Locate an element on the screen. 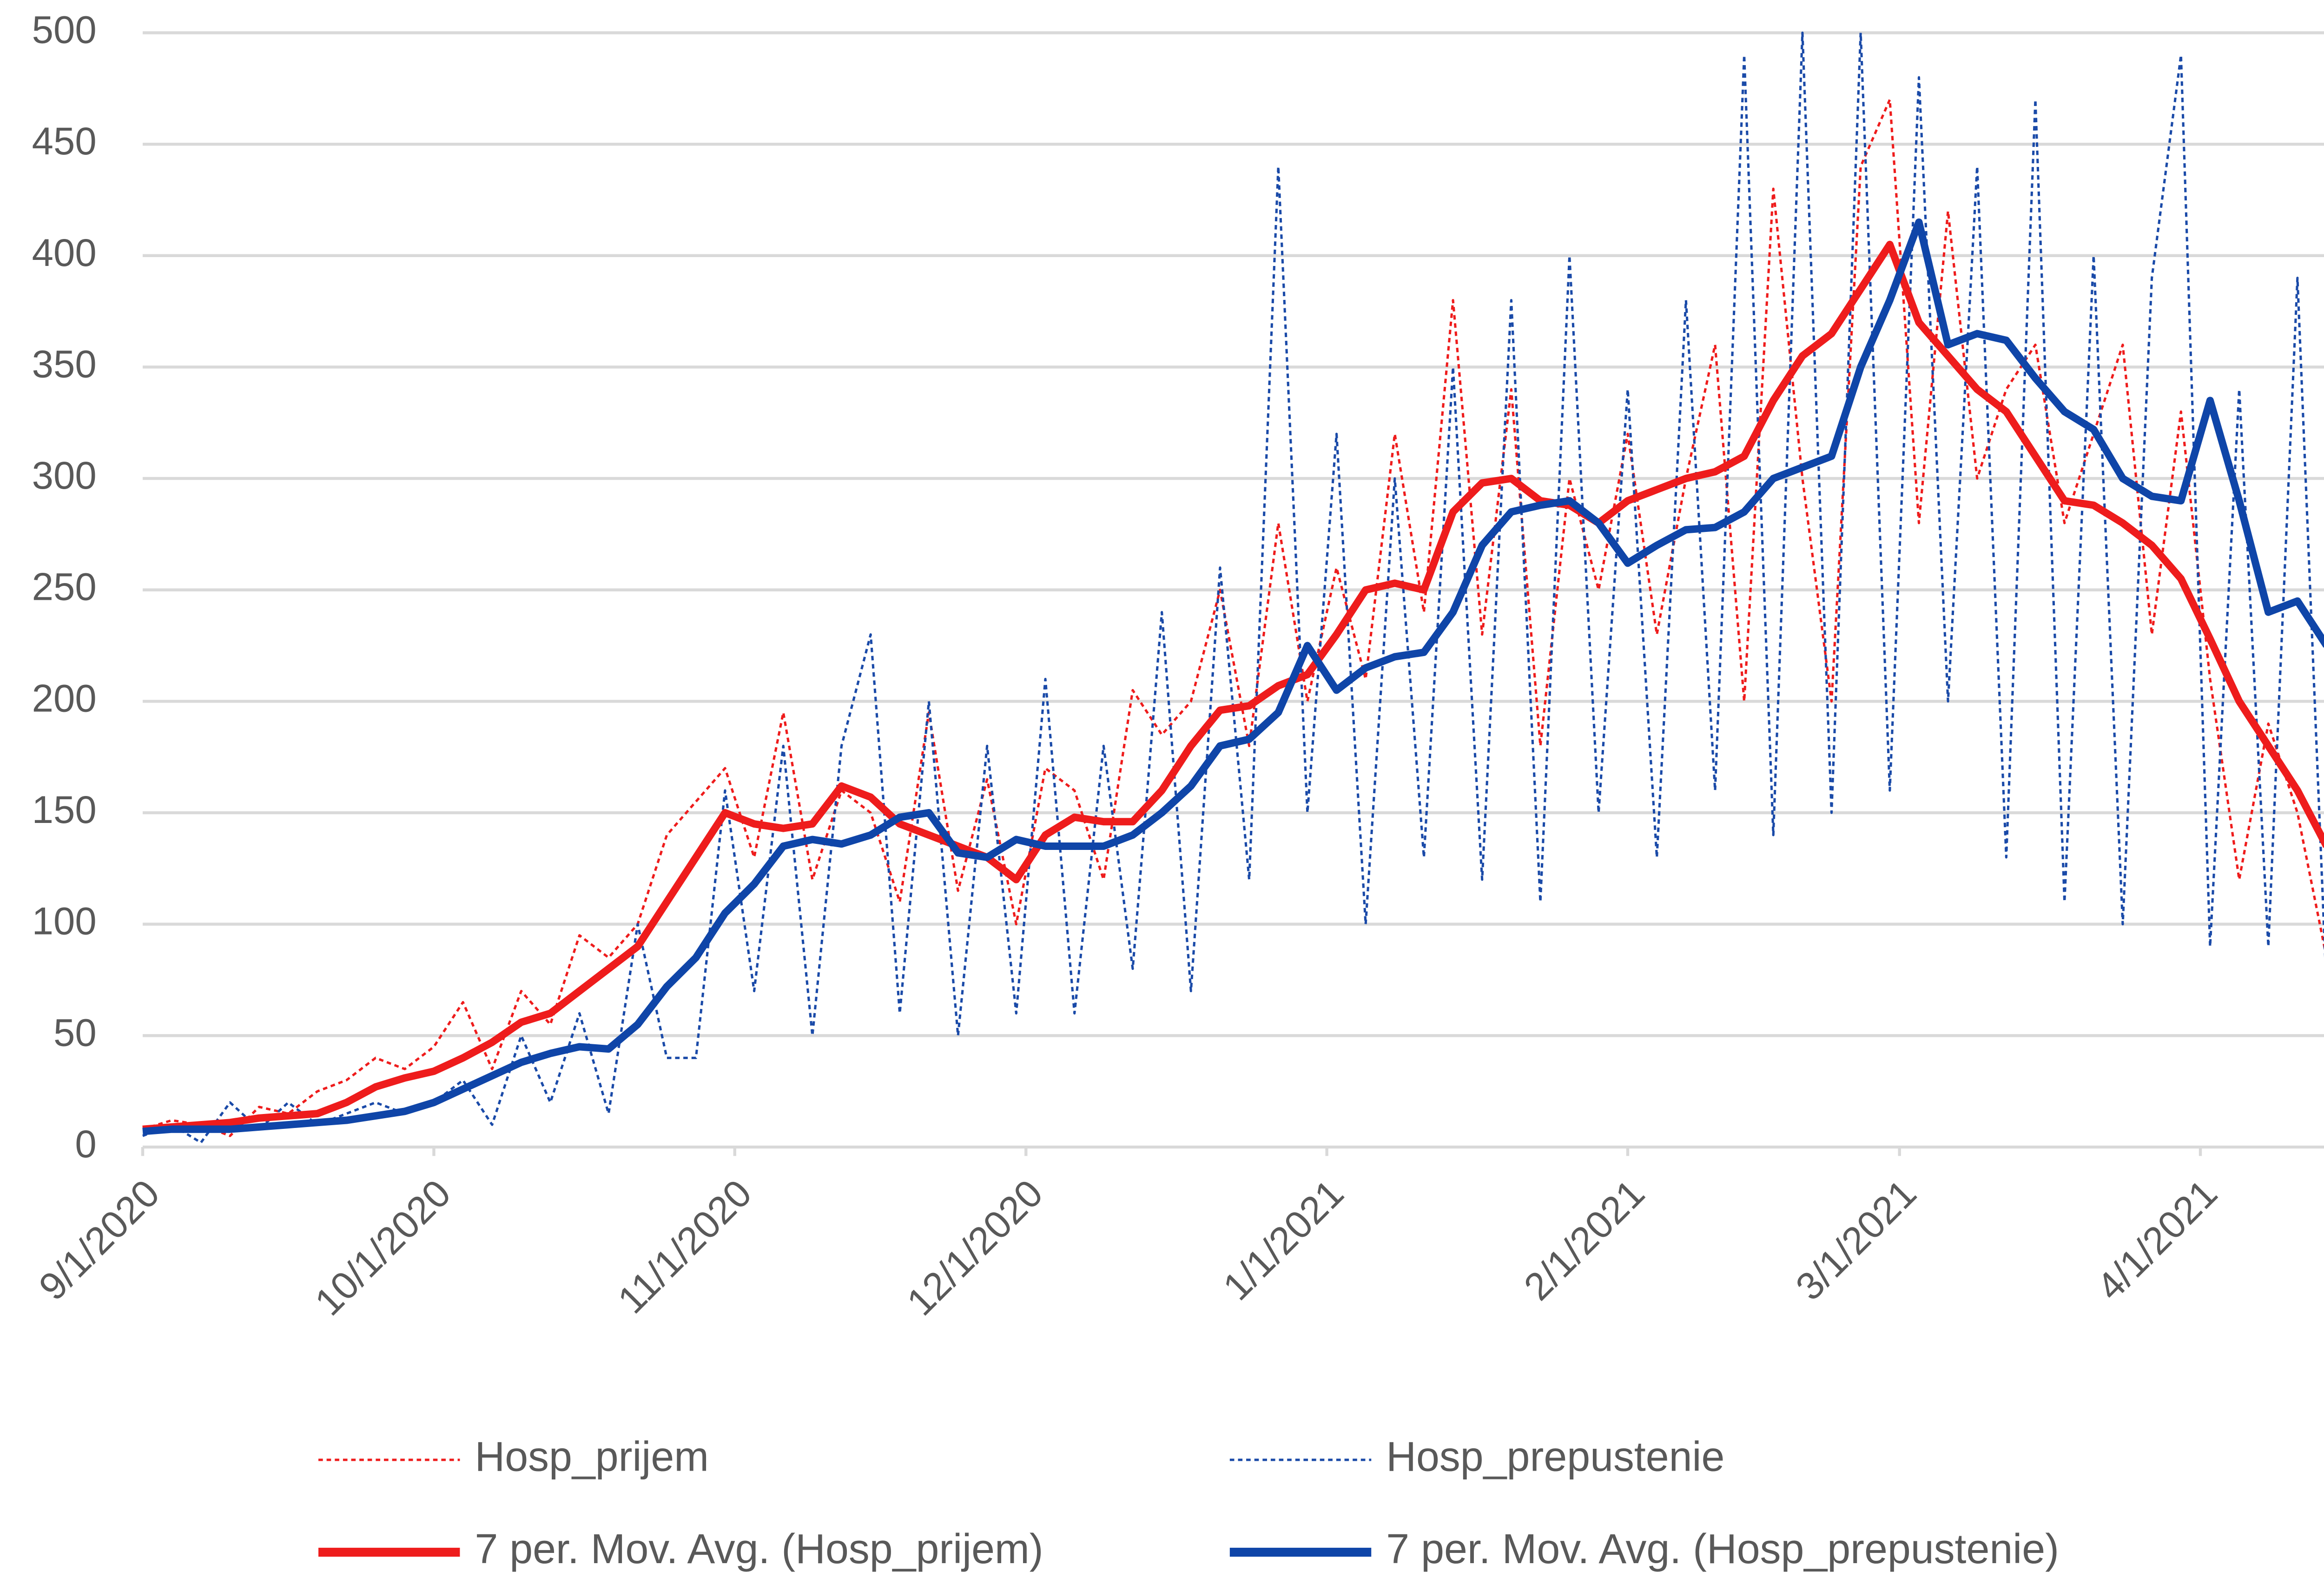 The image size is (2324, 1585). x-tick-label: 3/1/2021 is located at coordinates (1856, 1239).